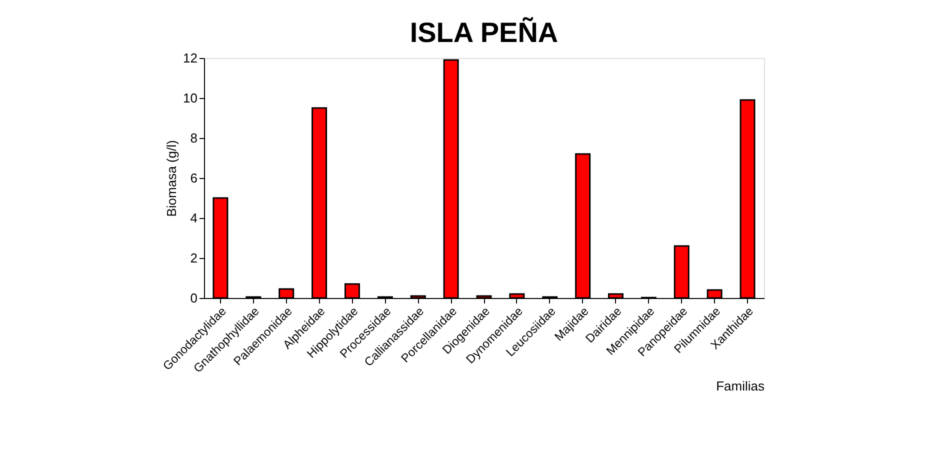  Describe the element at coordinates (194, 298) in the screenshot. I see `y-tick-label: 0` at that location.